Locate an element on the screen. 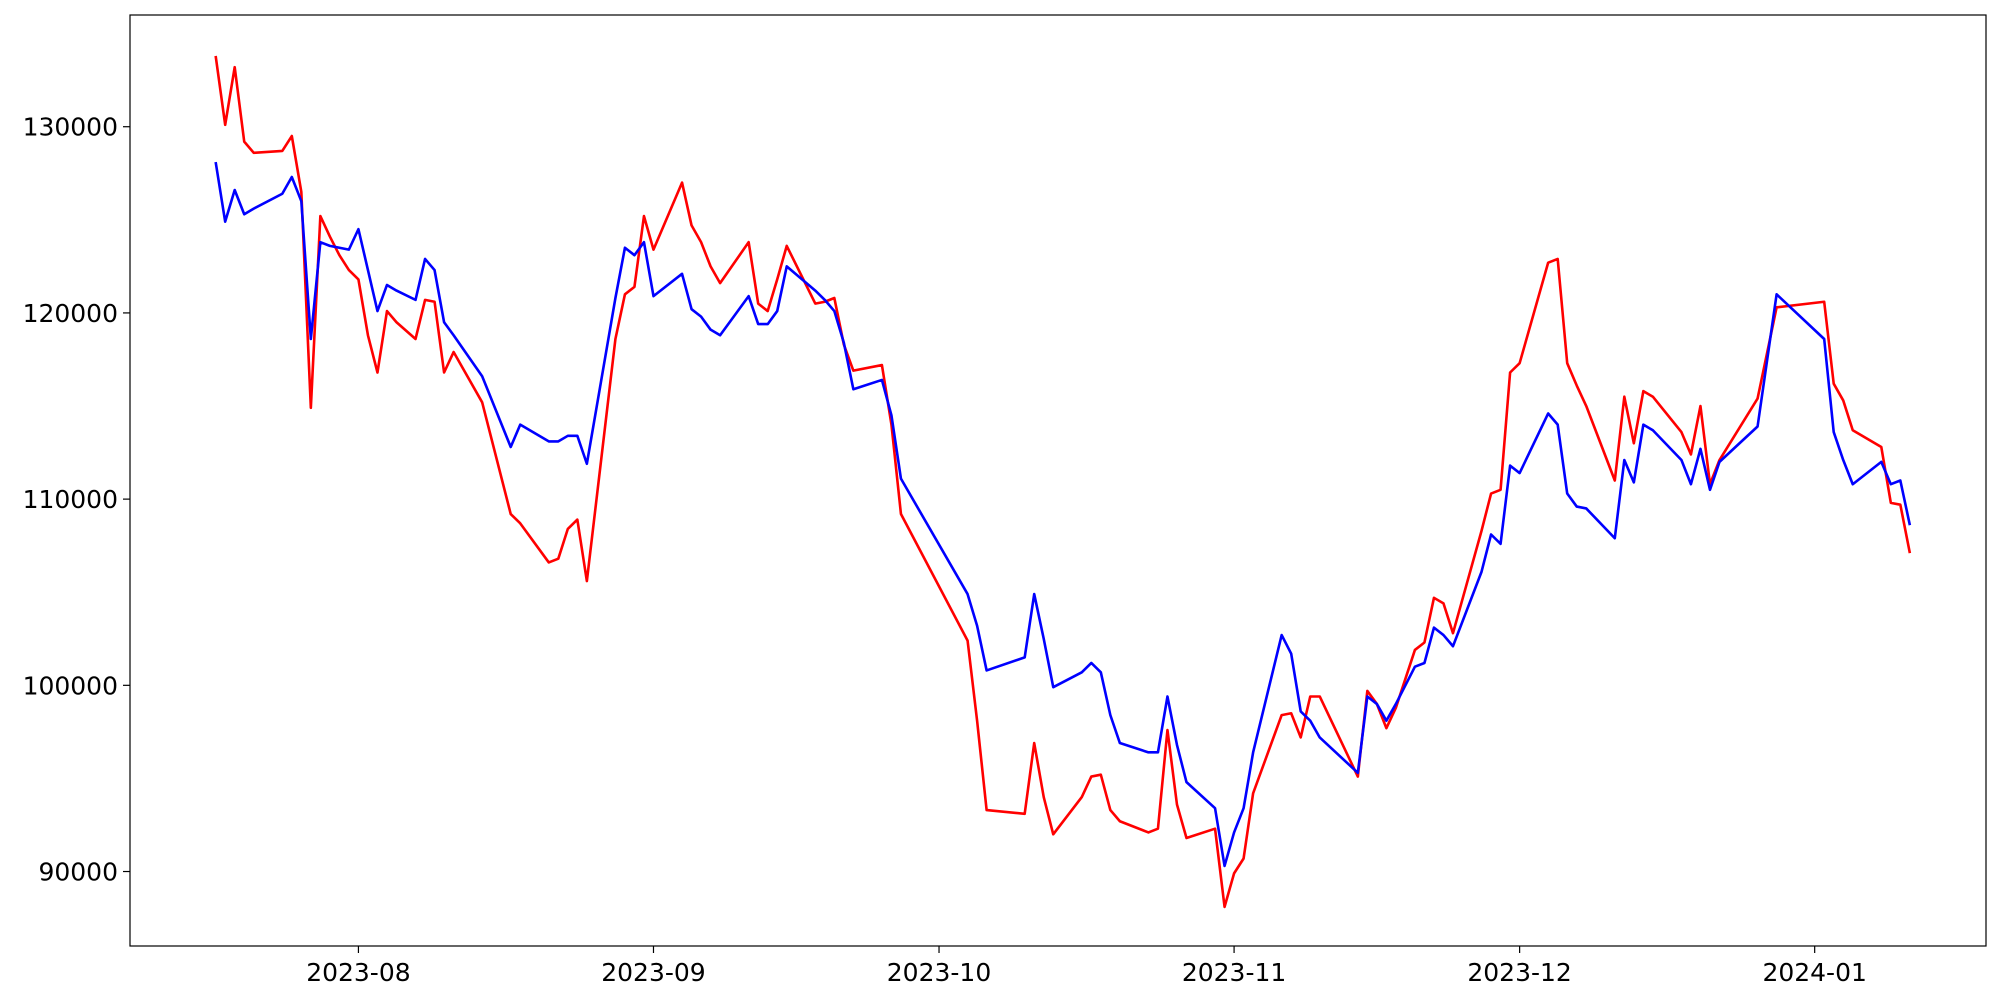  y-tick-label: 120000 is located at coordinates (70, 313).